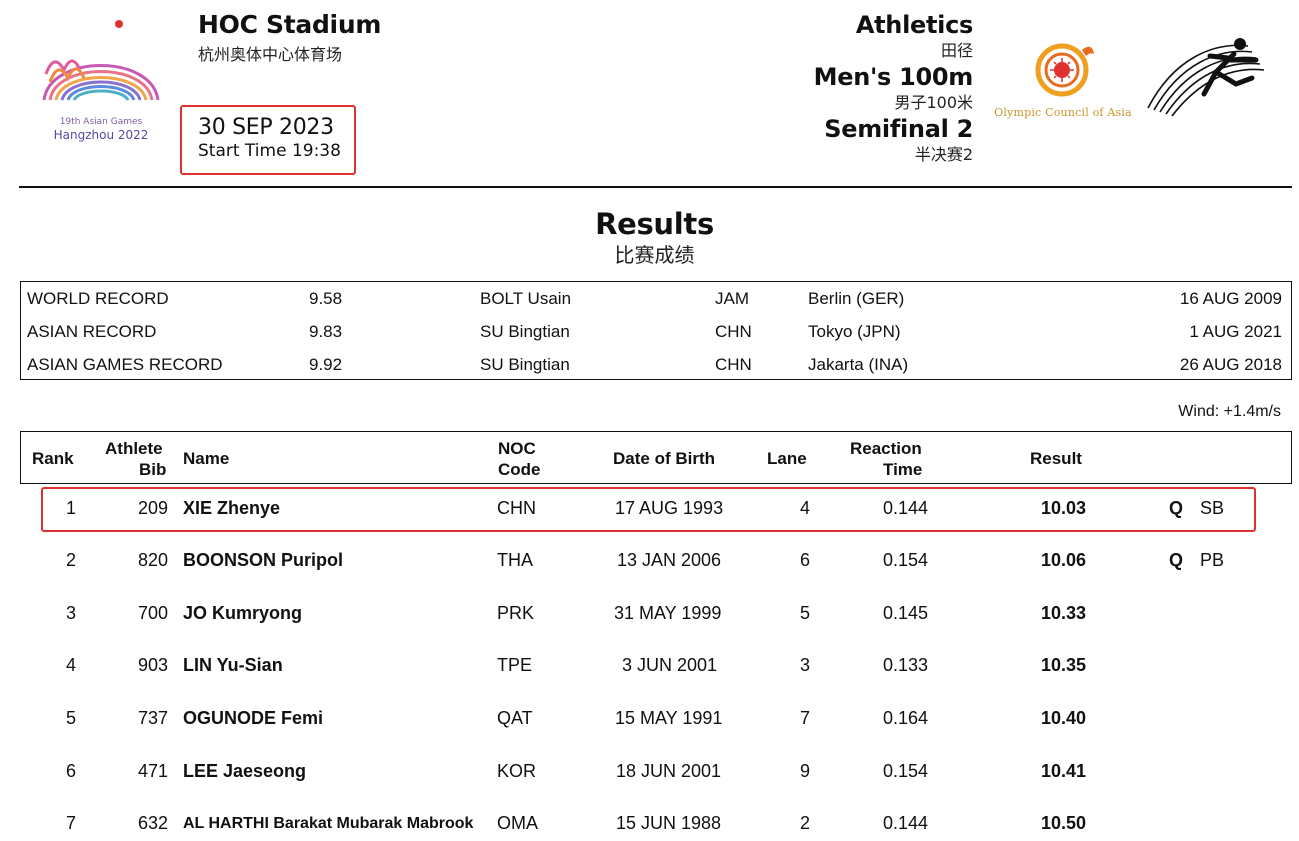  I want to click on oca-sun-icon, so click(1064, 70).